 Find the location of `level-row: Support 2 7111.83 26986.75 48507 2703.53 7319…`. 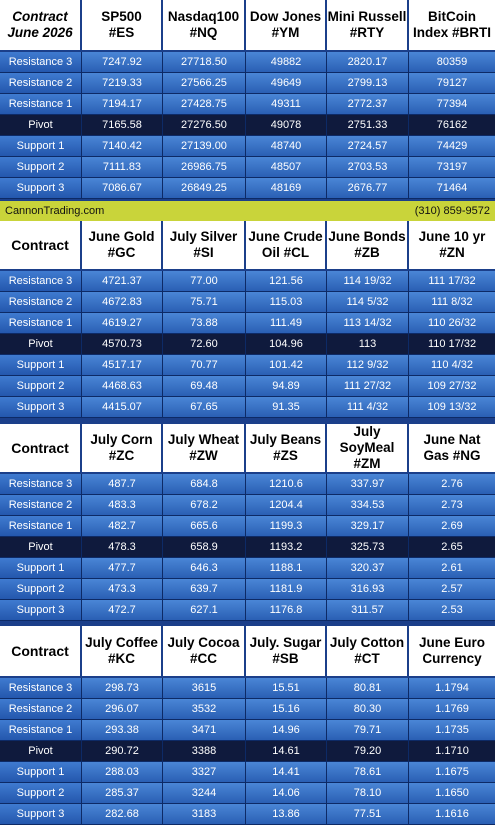

level-row: Support 2 7111.83 26986.75 48507 2703.53 7319… is located at coordinates (247, 167).